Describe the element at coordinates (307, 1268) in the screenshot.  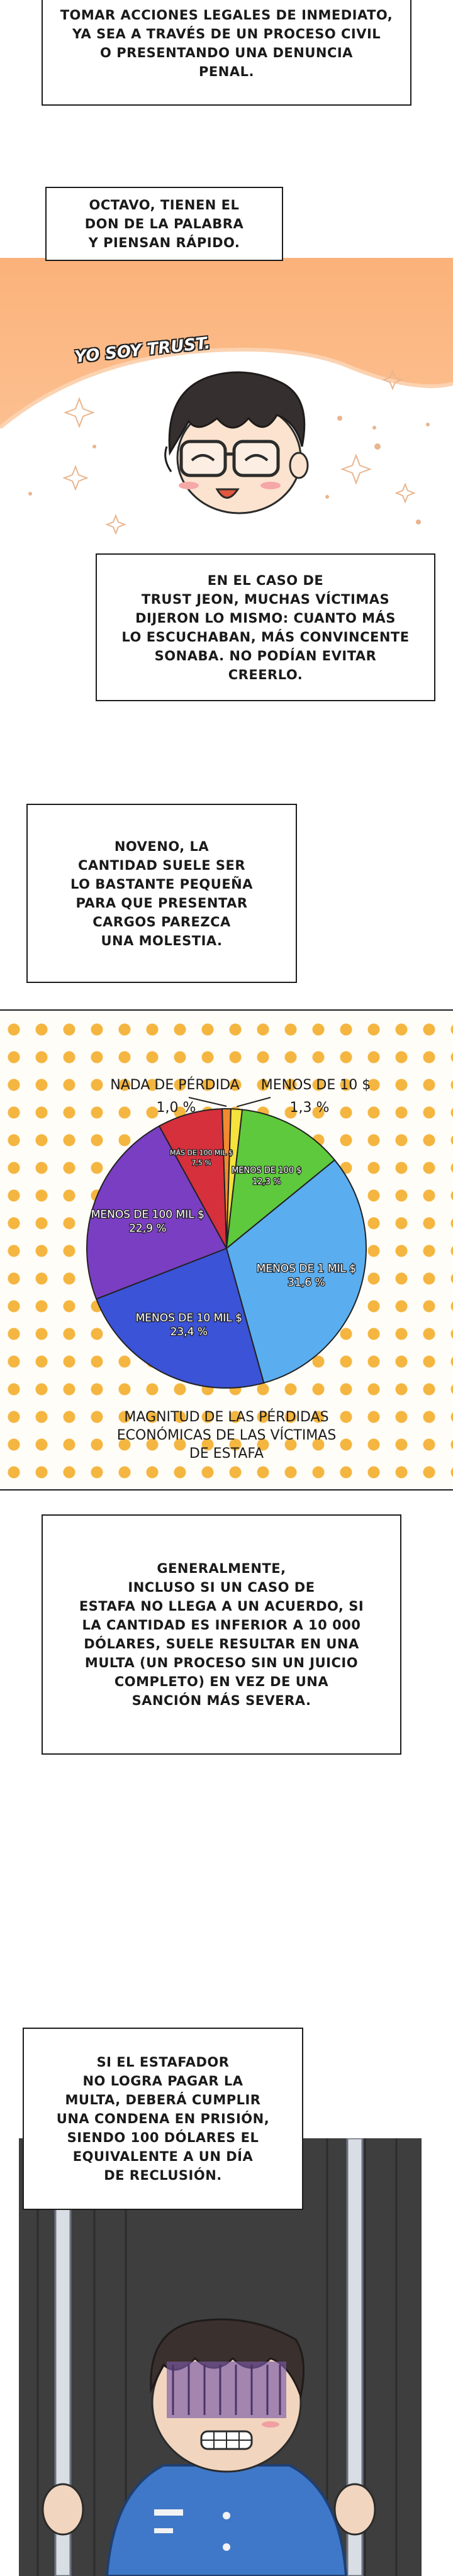
I see `slice-label: MENOS DE 1 MIL $` at that location.